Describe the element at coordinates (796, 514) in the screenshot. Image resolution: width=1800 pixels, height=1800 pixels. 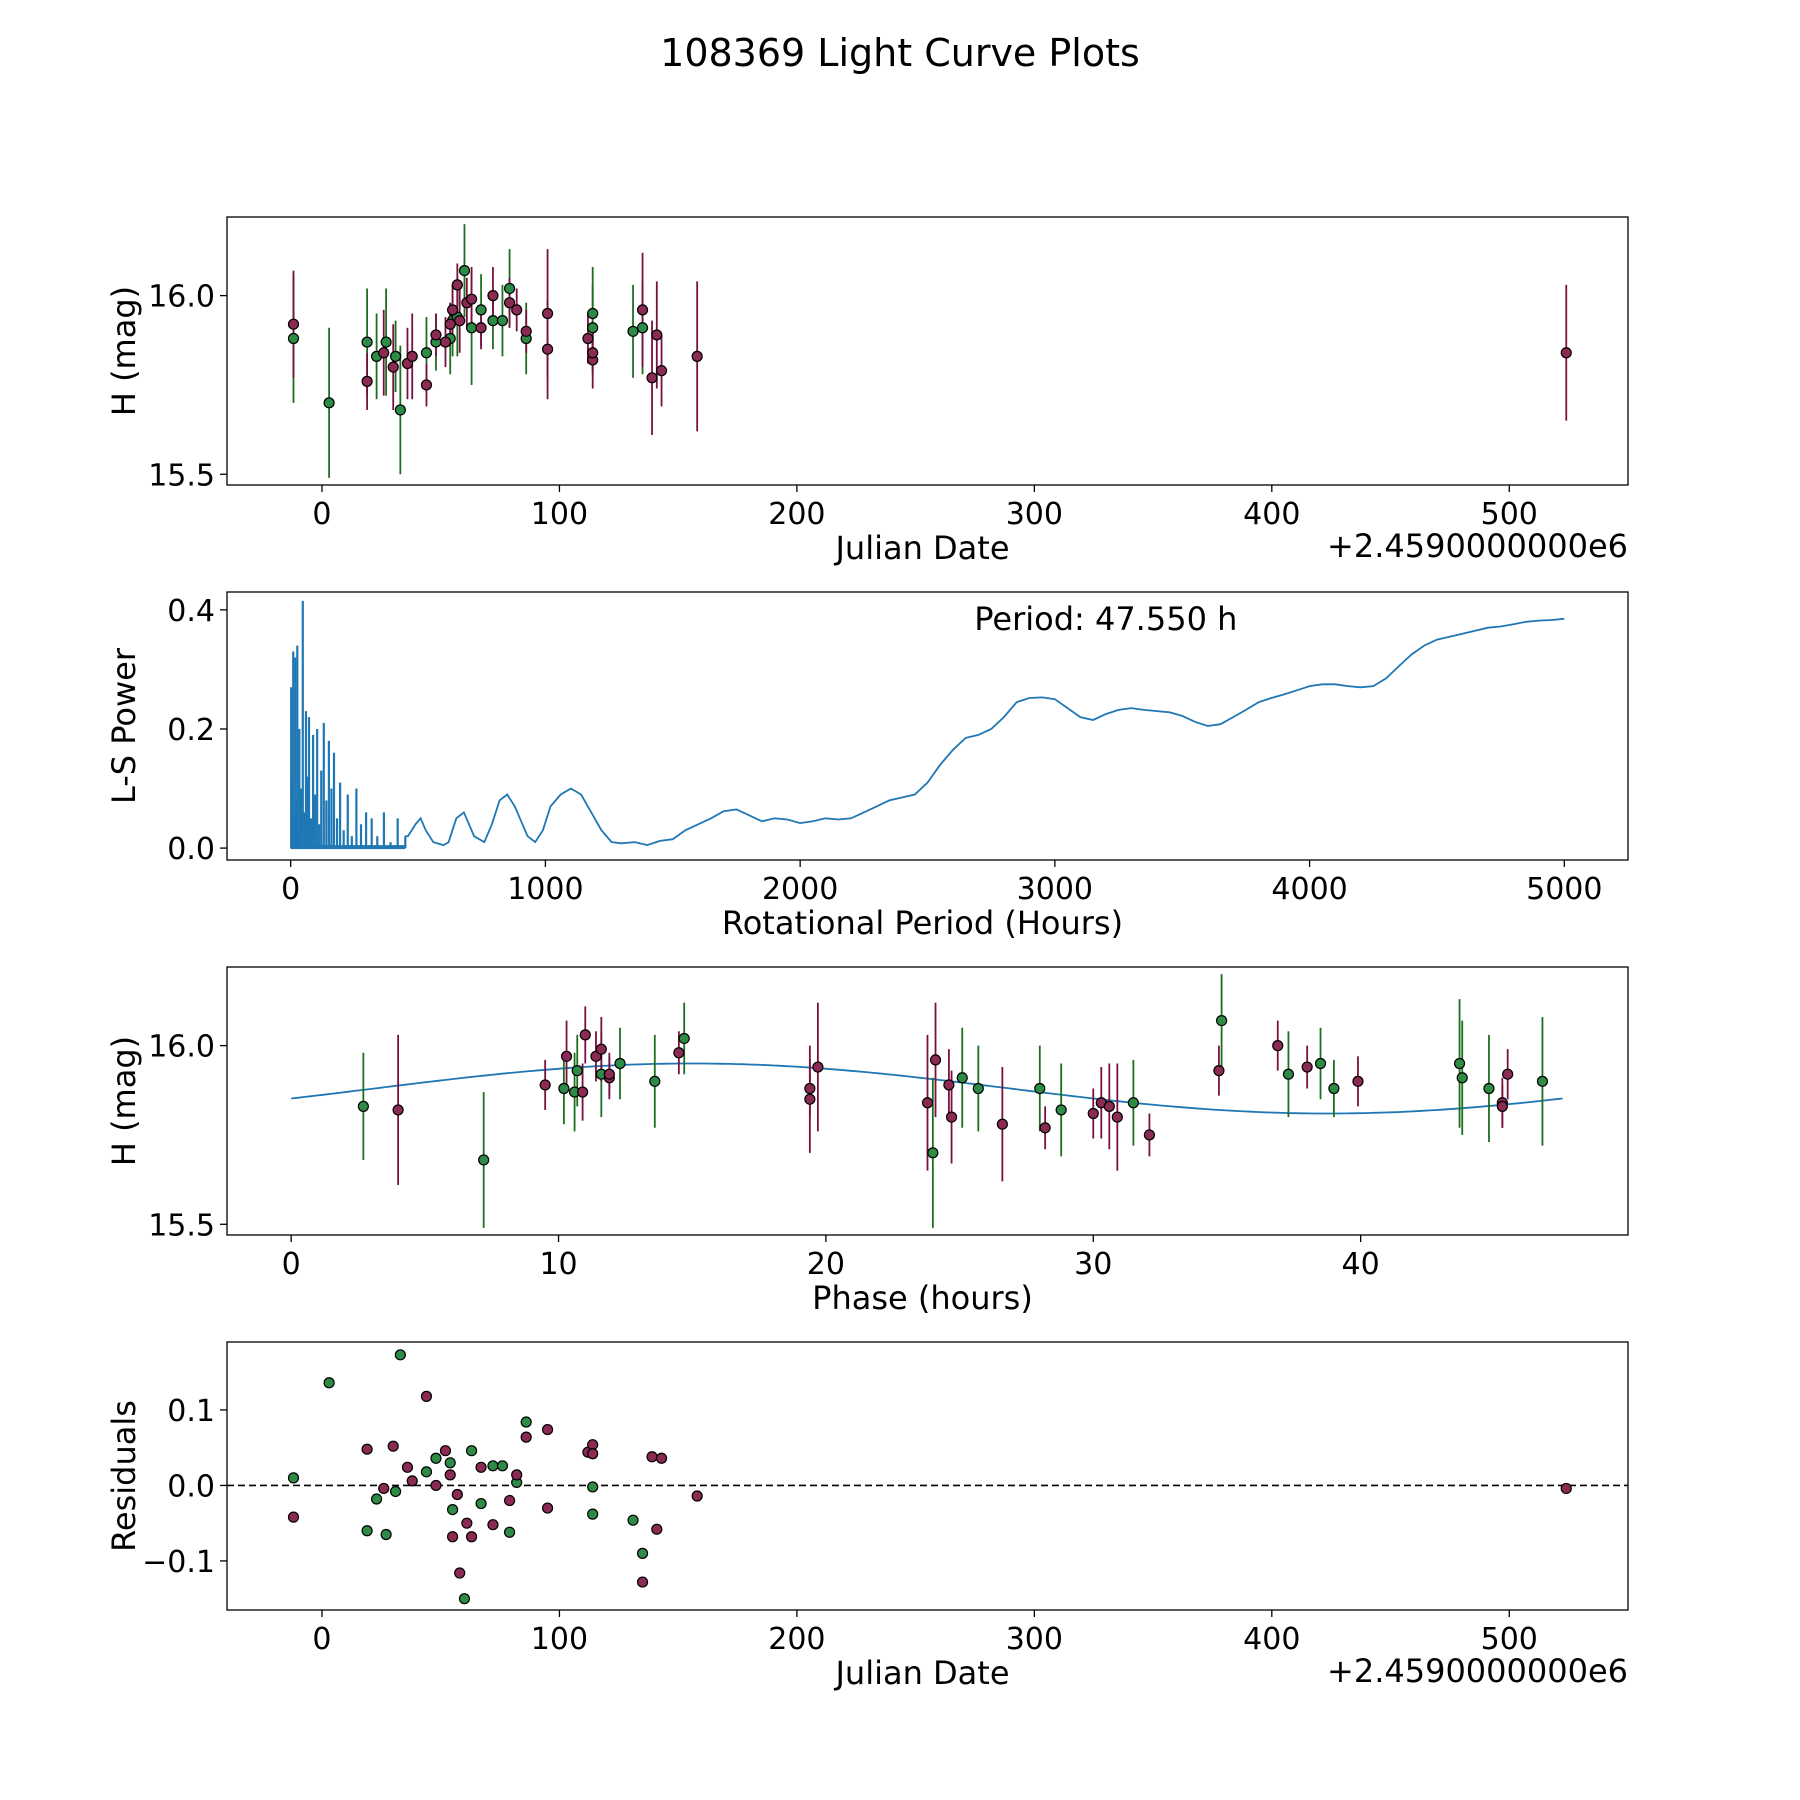
I see `x-tick-label: 200` at that location.